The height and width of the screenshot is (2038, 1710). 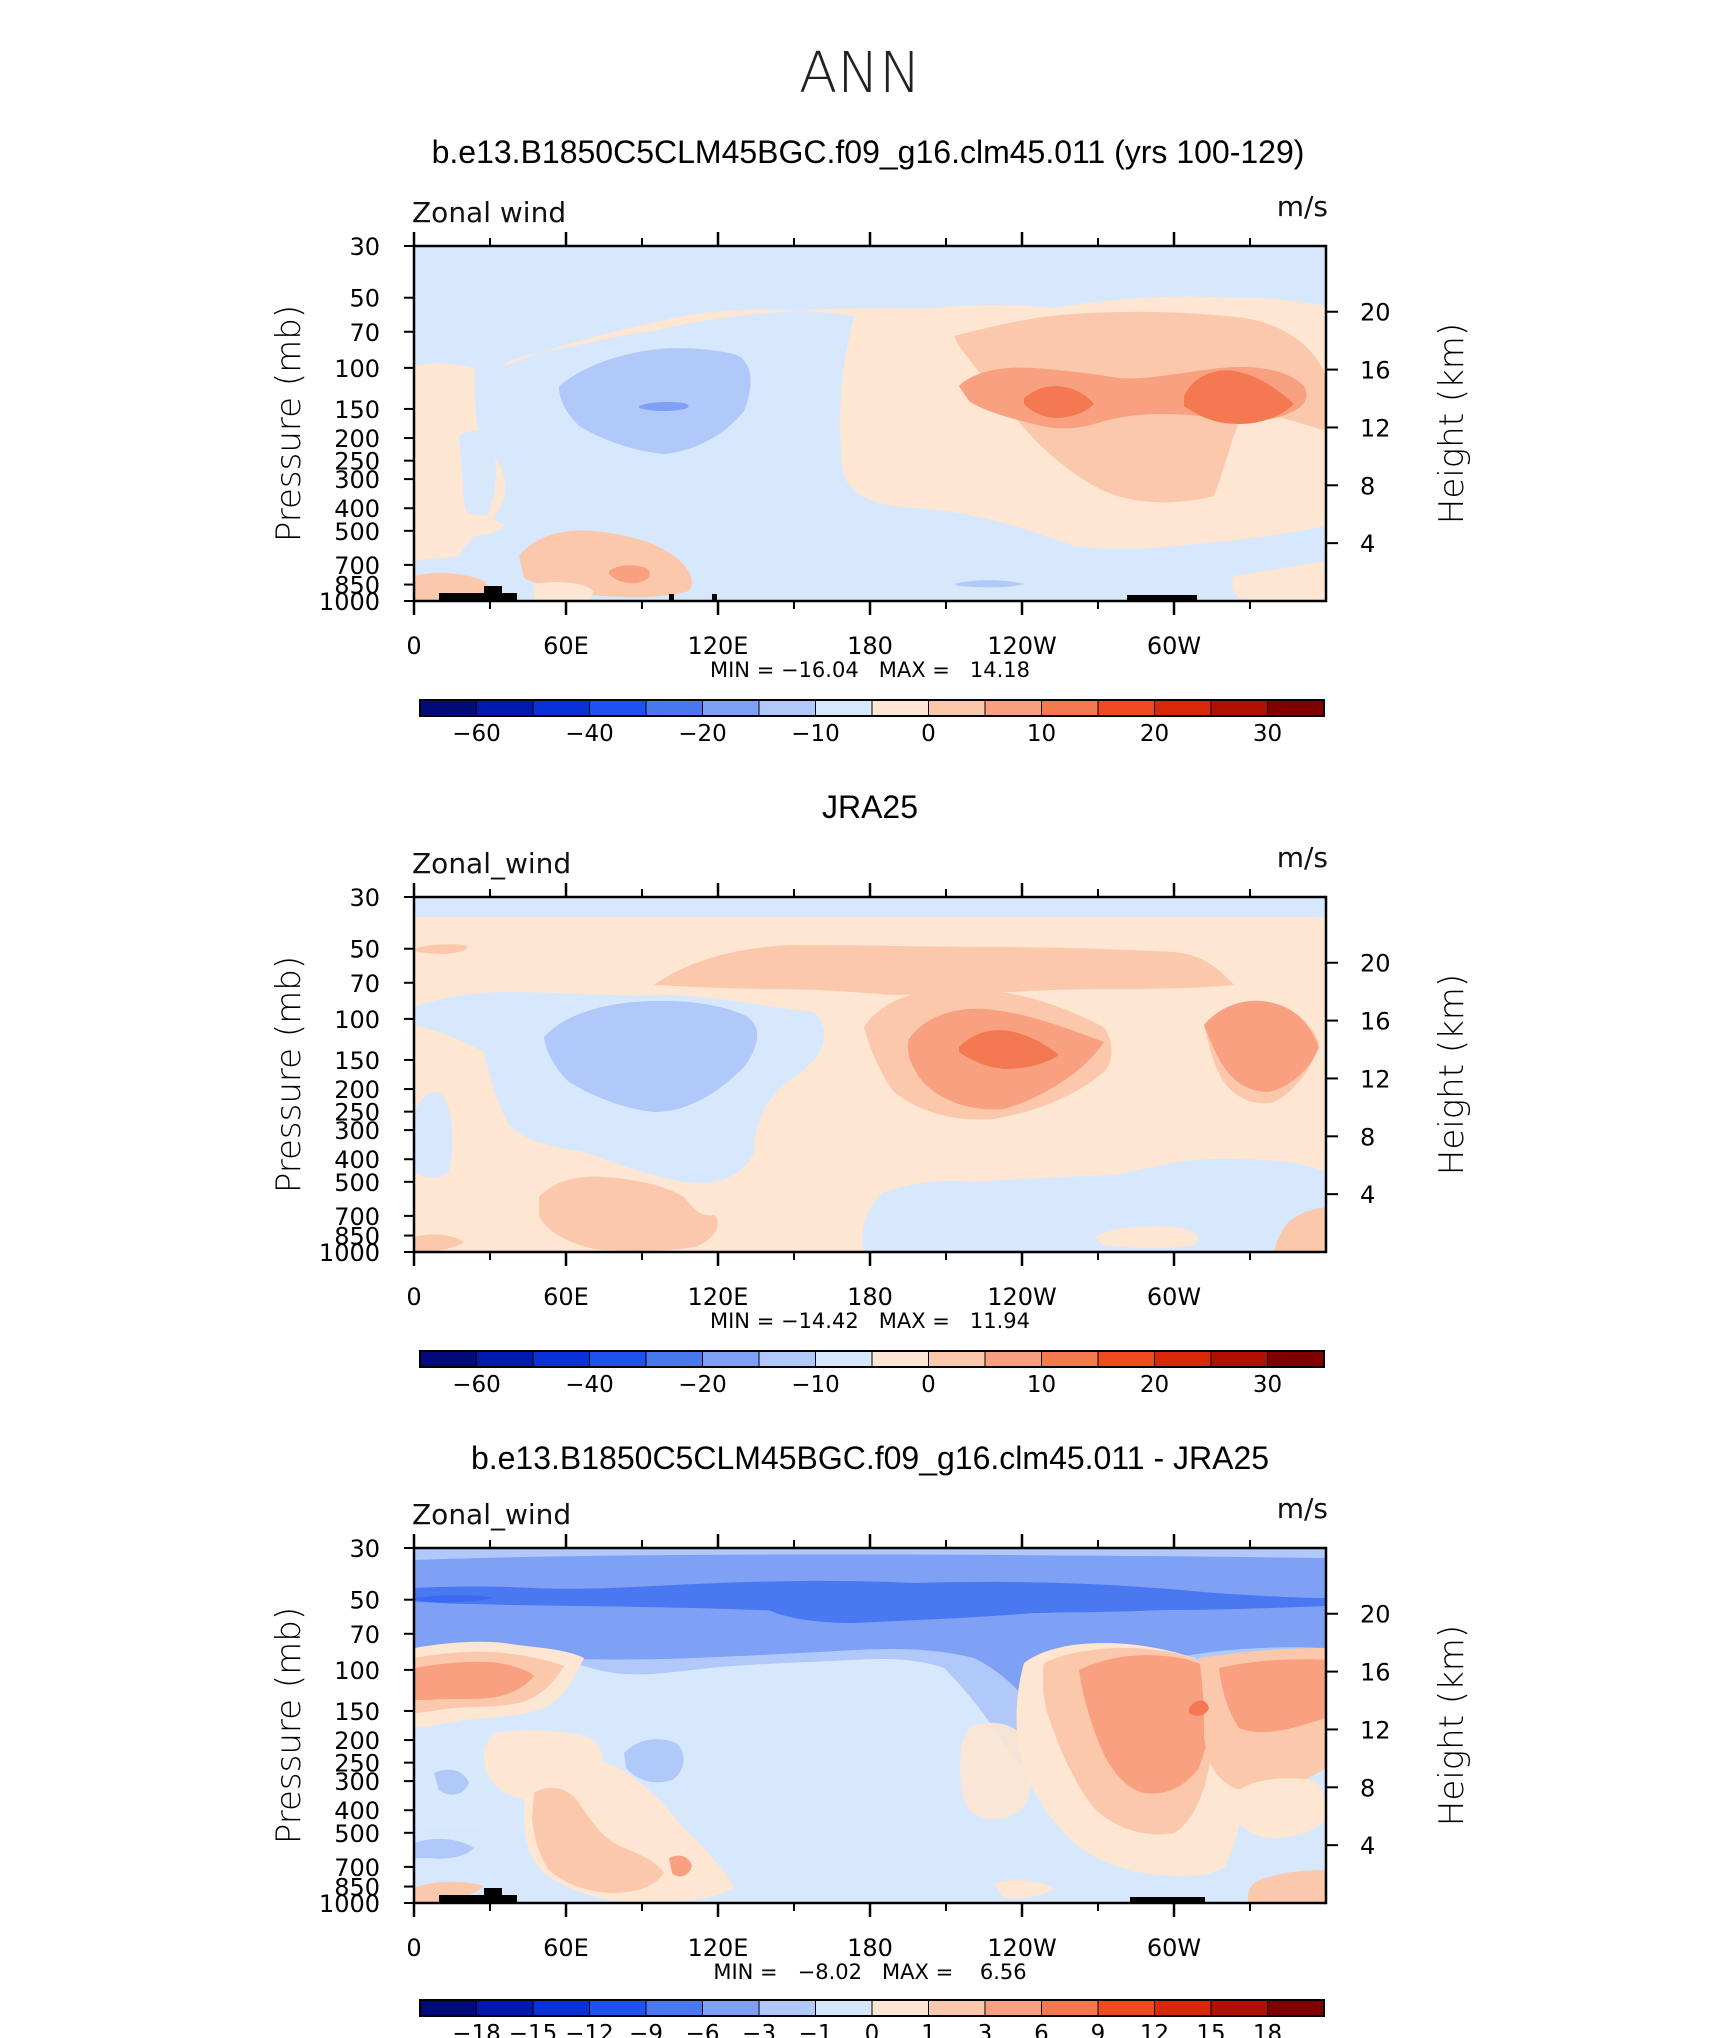 What do you see at coordinates (1267, 2029) in the screenshot?
I see `colorbar-label: 18` at bounding box center [1267, 2029].